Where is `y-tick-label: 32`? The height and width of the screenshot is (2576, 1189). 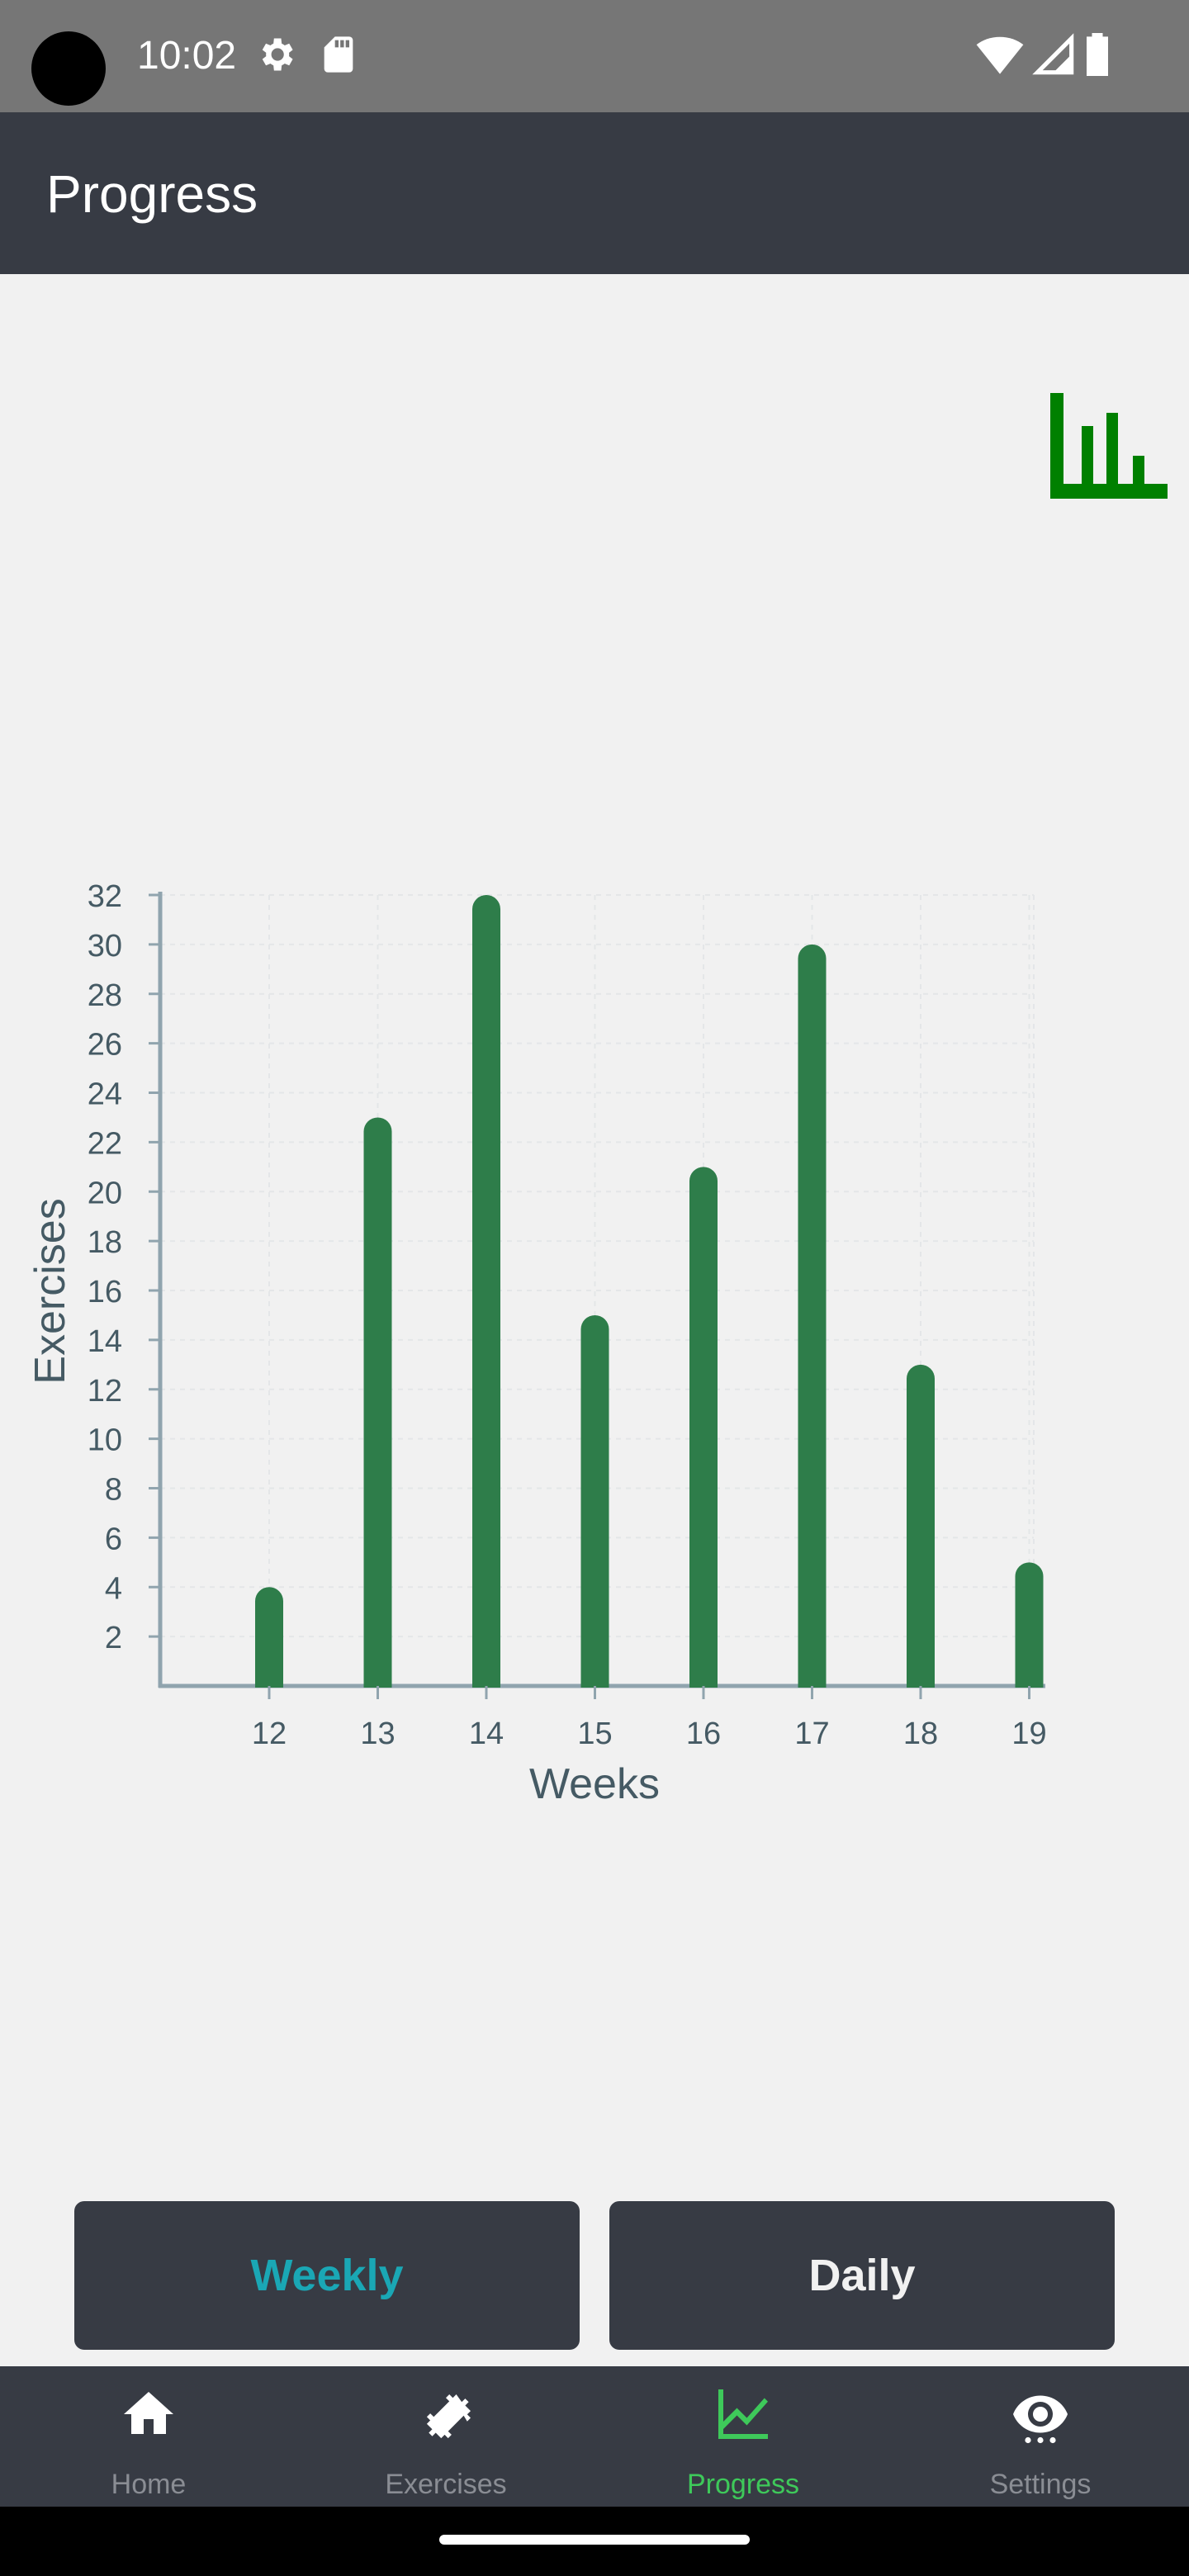 y-tick-label: 32 is located at coordinates (105, 896).